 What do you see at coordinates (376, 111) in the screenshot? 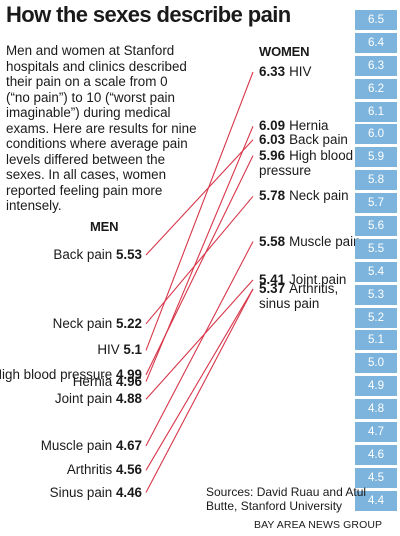
I see `scale-tick: 6.1` at bounding box center [376, 111].